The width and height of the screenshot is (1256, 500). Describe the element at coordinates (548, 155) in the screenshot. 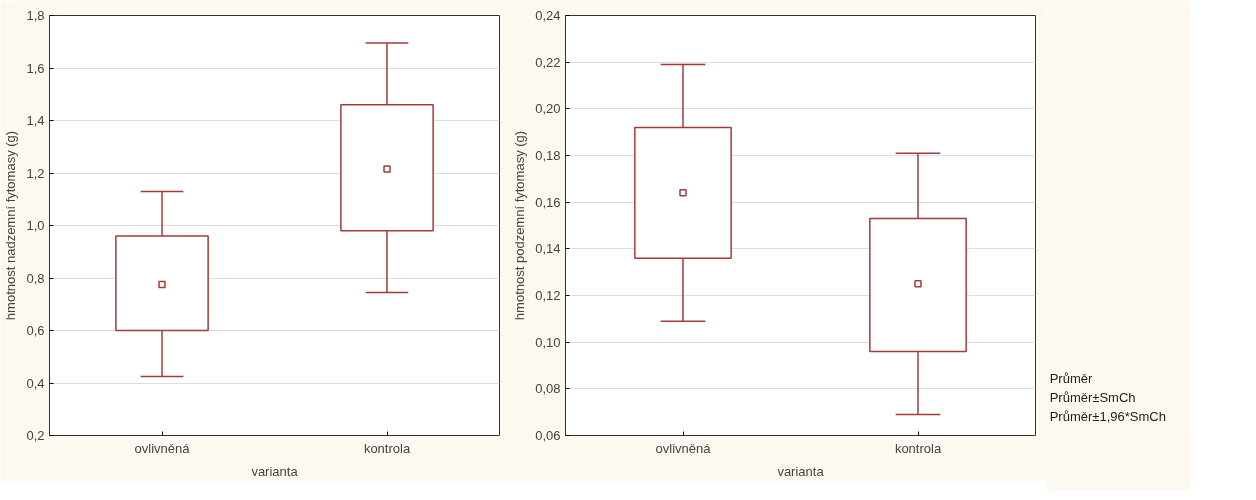

I see `y-tick-label: 0,18` at that location.